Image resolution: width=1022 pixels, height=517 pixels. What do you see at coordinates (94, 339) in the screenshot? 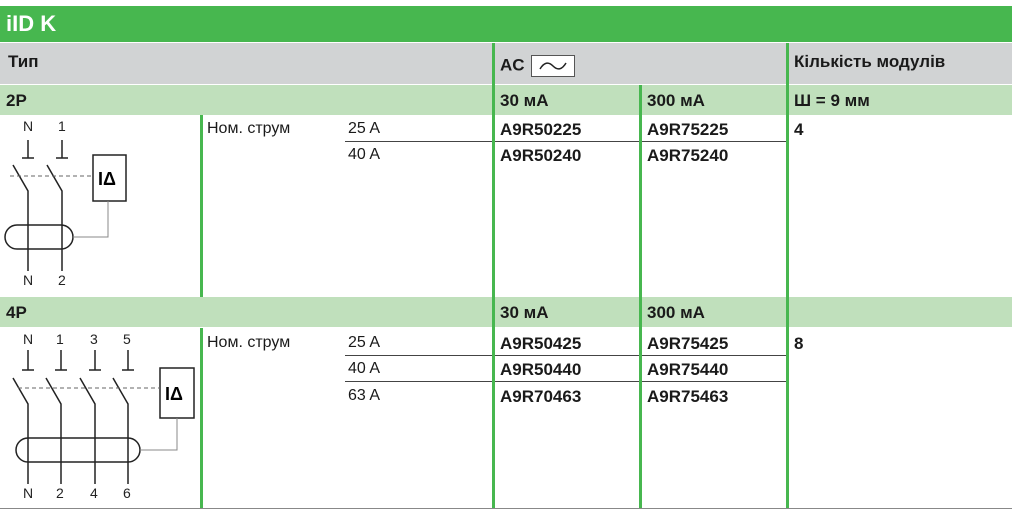
I see `terminal-label: 3` at bounding box center [94, 339].